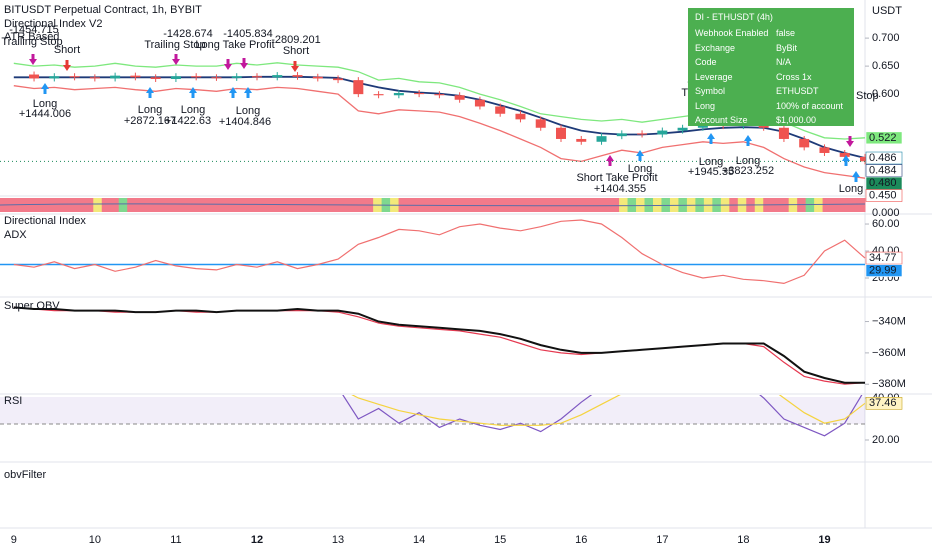 The image size is (932, 550). What do you see at coordinates (67, 50) in the screenshot?
I see `trade-label: Short` at bounding box center [67, 50].